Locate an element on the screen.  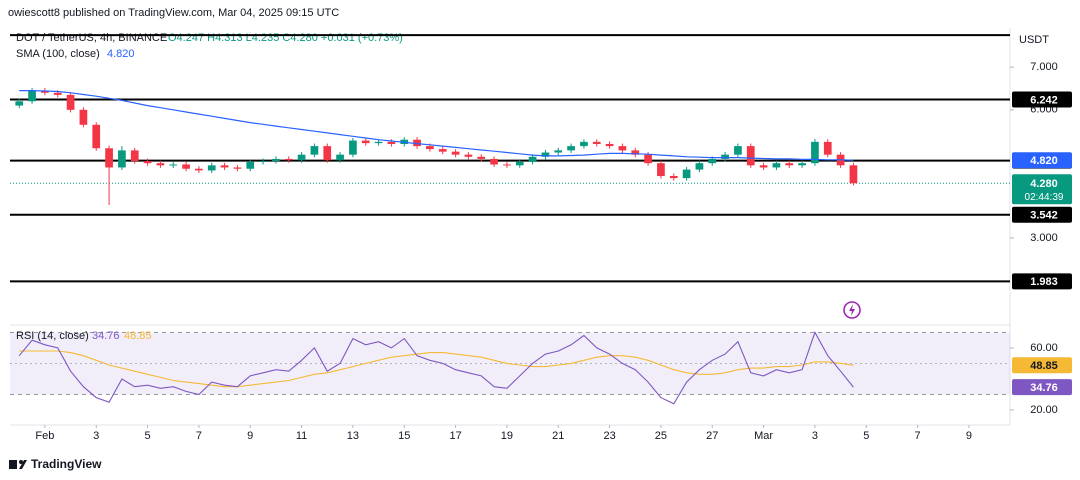
rsi-ma-line is located at coordinates (436, 369).